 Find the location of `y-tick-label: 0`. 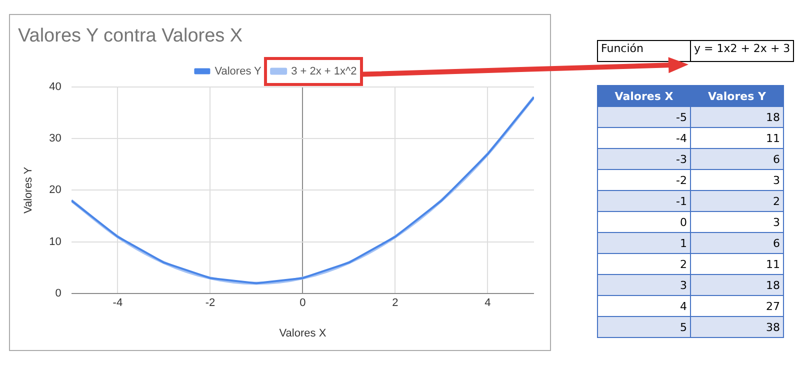

y-tick-label: 0 is located at coordinates (58, 294).